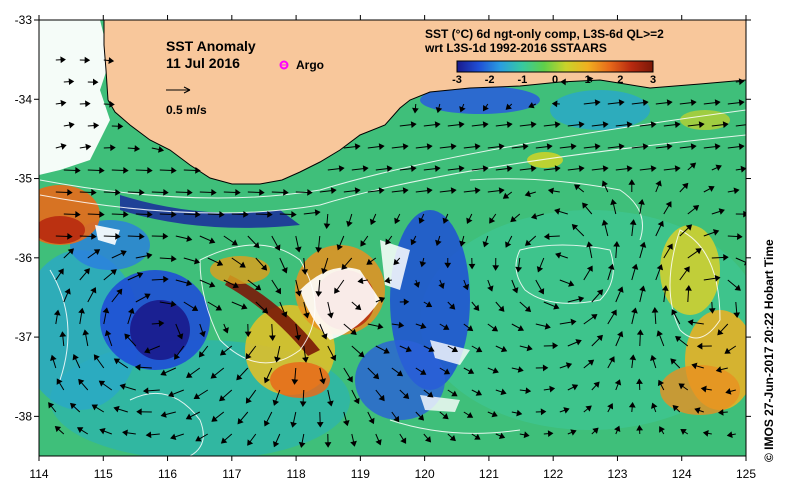 This screenshot has height=492, width=790. I want to click on x-tick-label: 119, so click(360, 474).